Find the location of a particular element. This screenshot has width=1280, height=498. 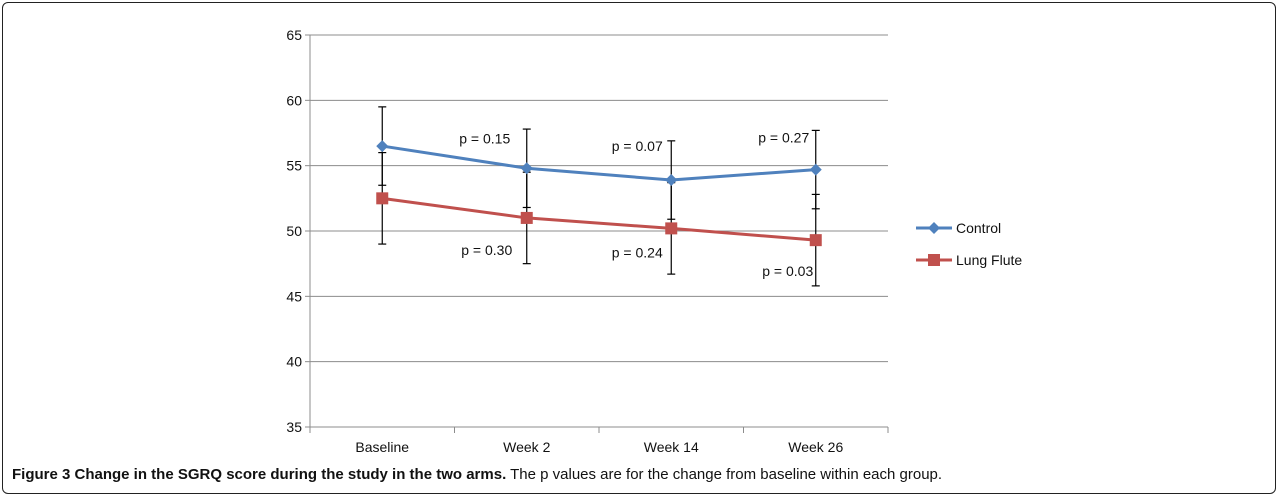

y-tick-label: 40 is located at coordinates (294, 362).